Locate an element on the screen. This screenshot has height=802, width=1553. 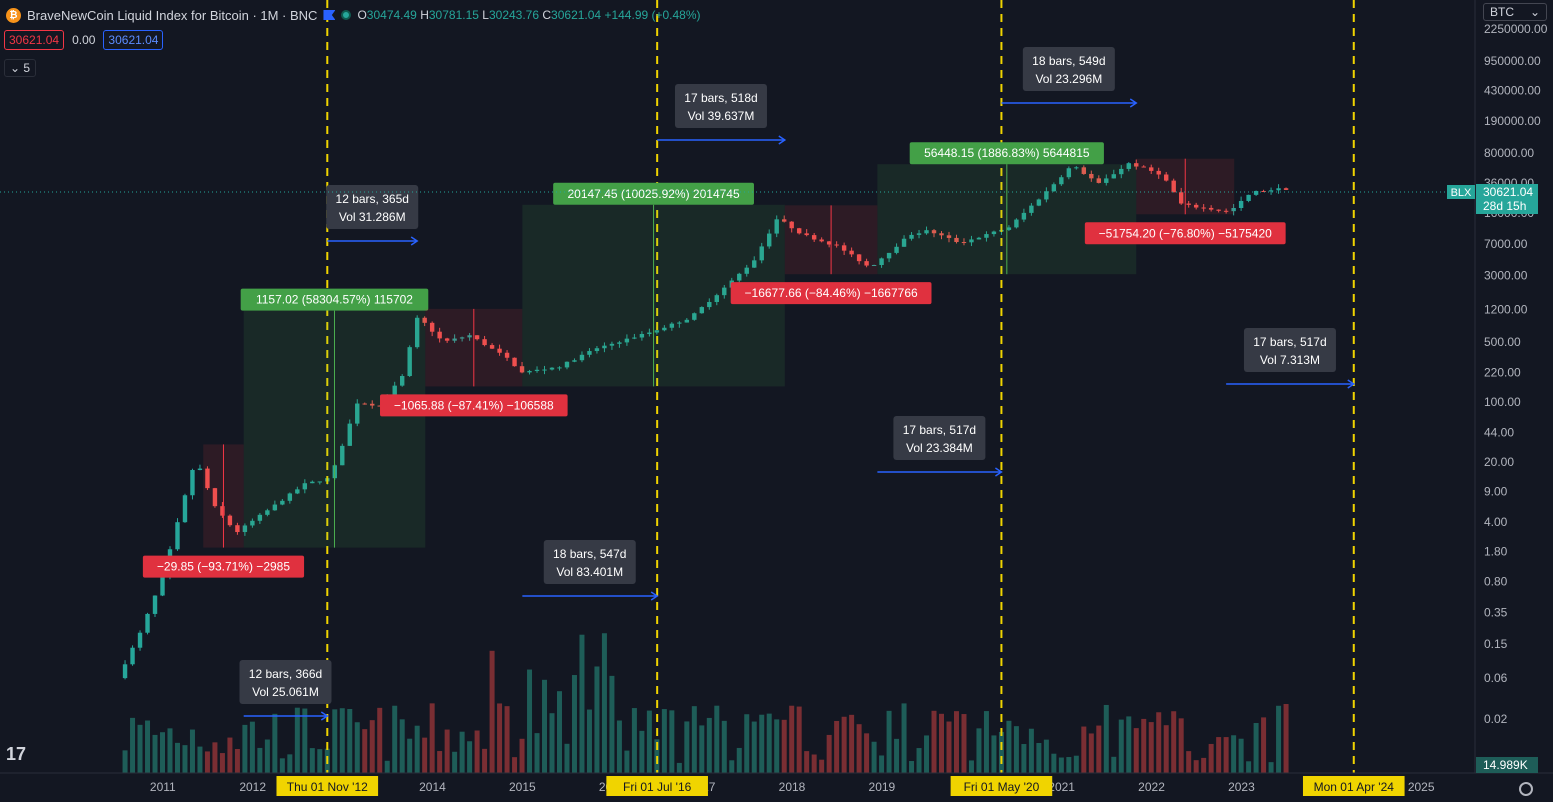
buy-price-button: 30621.04 is located at coordinates (133, 40).